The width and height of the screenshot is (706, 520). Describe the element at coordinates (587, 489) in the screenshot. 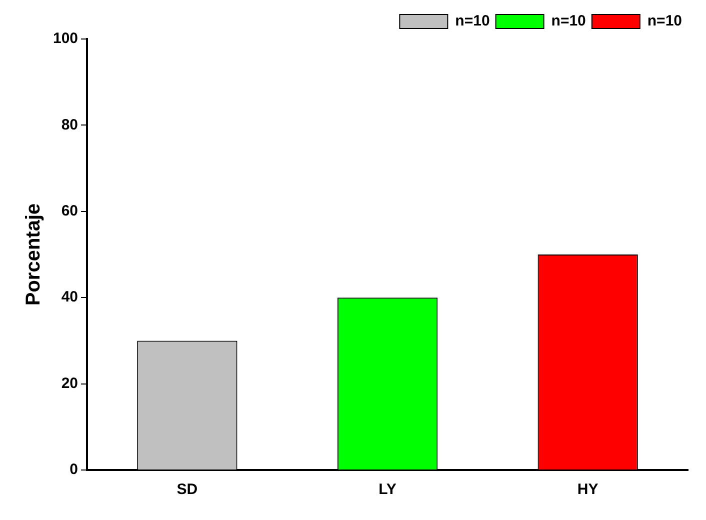

I see `x-tick-label: HY` at that location.